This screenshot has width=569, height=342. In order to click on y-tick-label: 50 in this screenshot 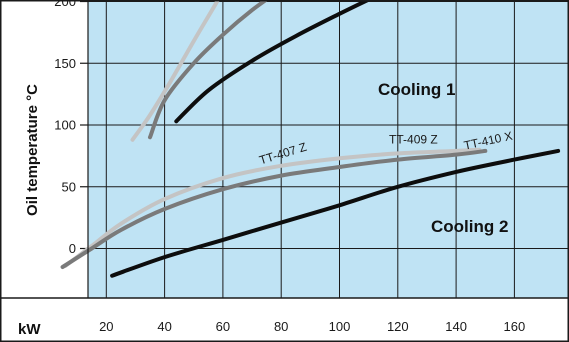, I will do `click(69, 186)`.